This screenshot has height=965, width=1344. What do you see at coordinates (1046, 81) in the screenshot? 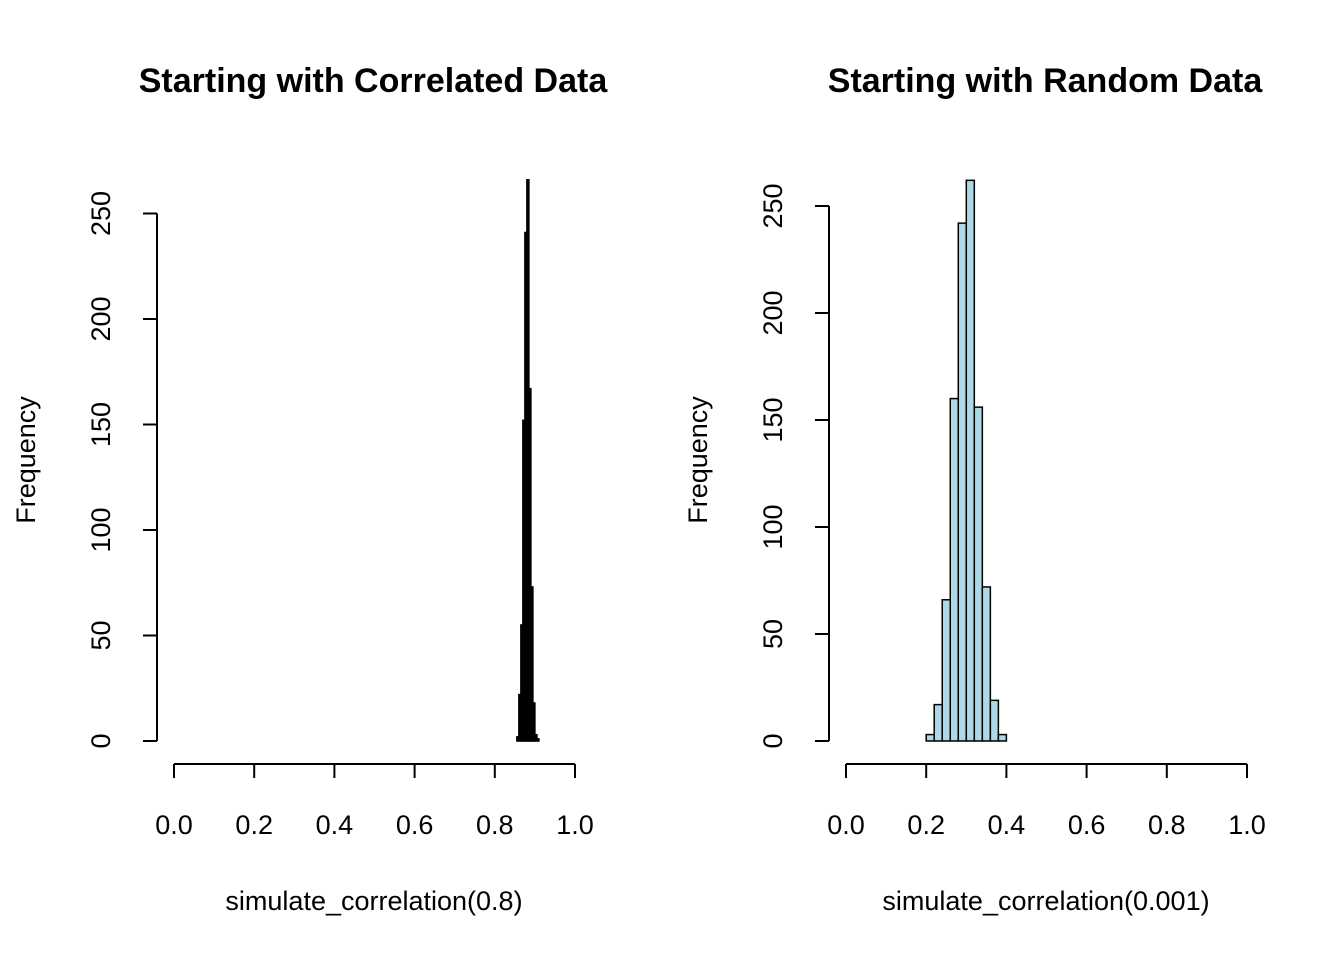
I see `chart-title: Starting with Random Data` at bounding box center [1046, 81].